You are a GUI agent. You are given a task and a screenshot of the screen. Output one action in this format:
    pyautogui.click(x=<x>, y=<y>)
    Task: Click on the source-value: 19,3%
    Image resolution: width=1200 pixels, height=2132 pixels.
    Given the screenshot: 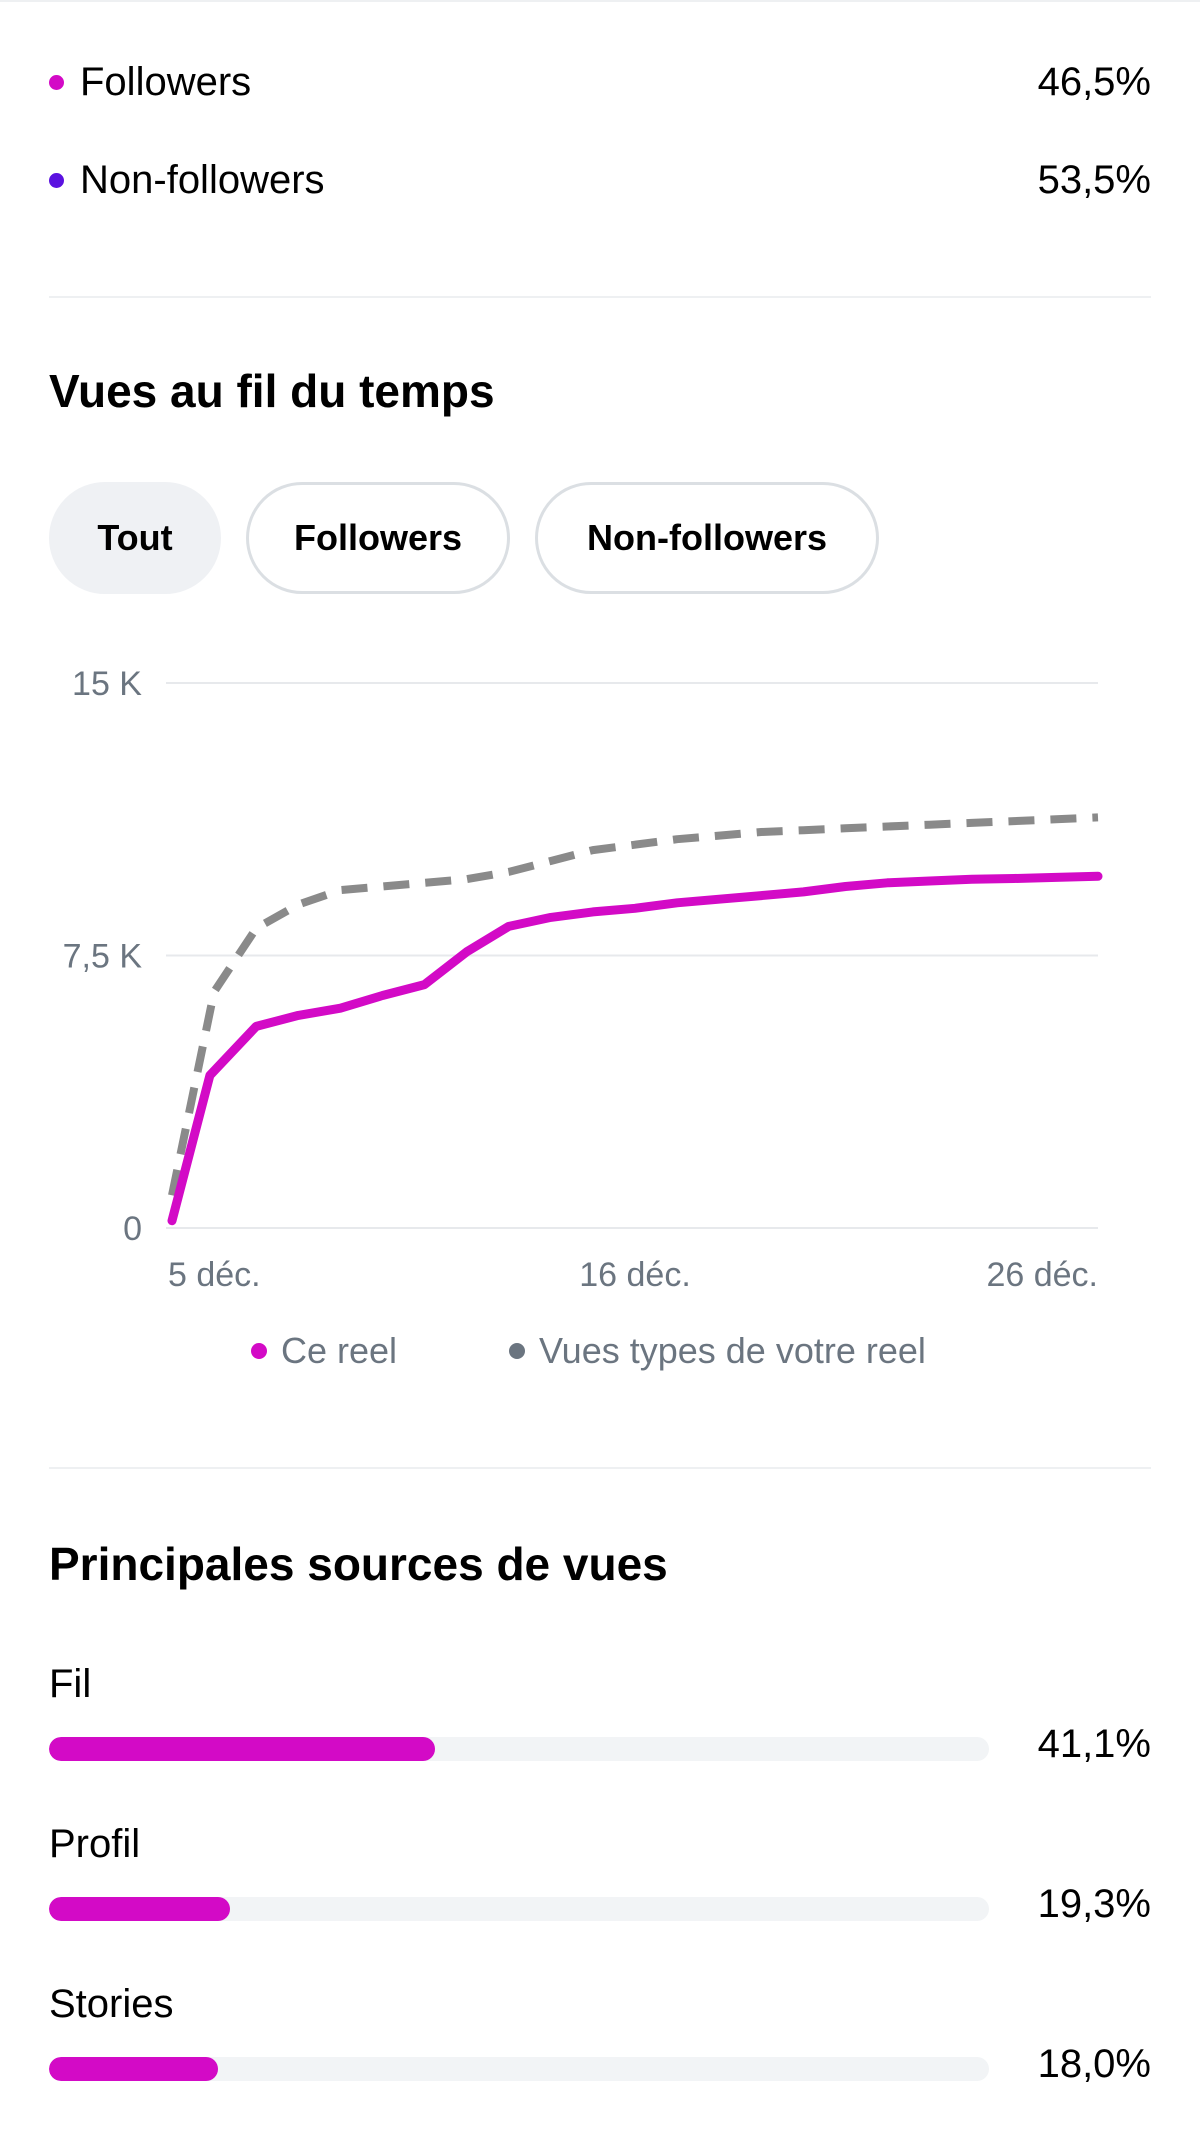 What is the action you would take?
    pyautogui.click(x=1094, y=1904)
    